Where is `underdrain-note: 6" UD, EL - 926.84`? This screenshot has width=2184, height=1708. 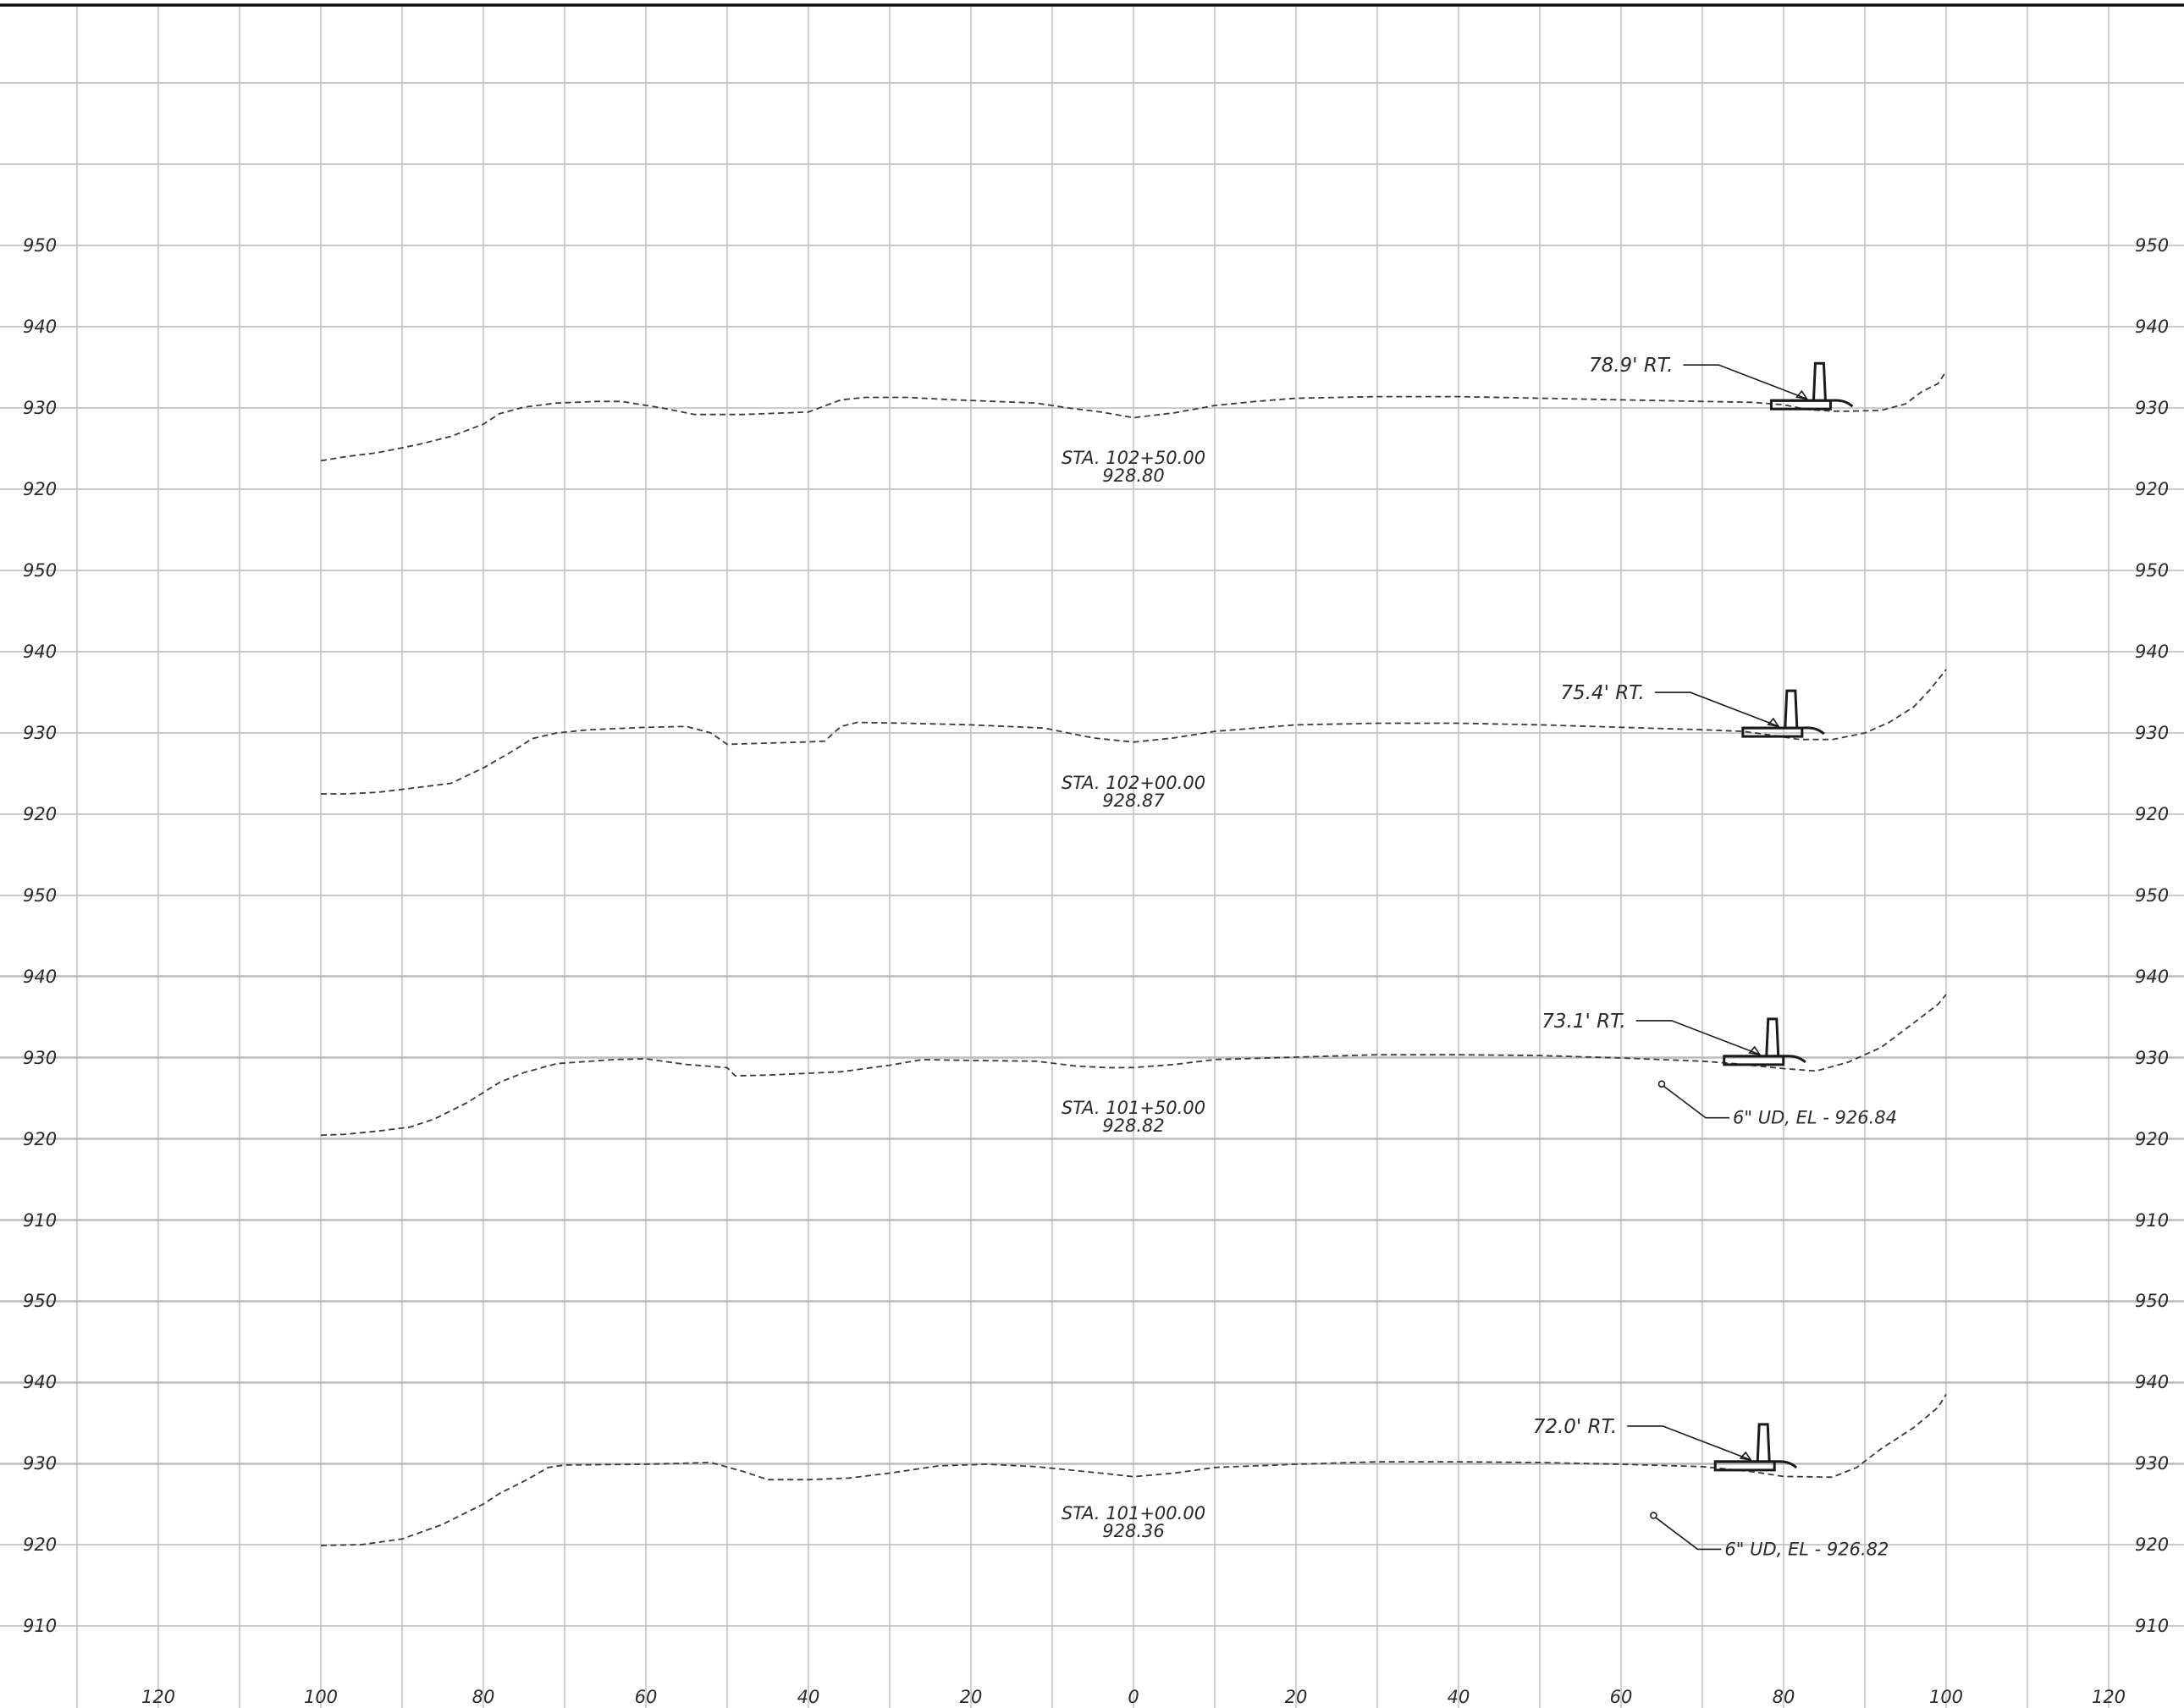
underdrain-note: 6" UD, EL - 926.84 is located at coordinates (1815, 1118).